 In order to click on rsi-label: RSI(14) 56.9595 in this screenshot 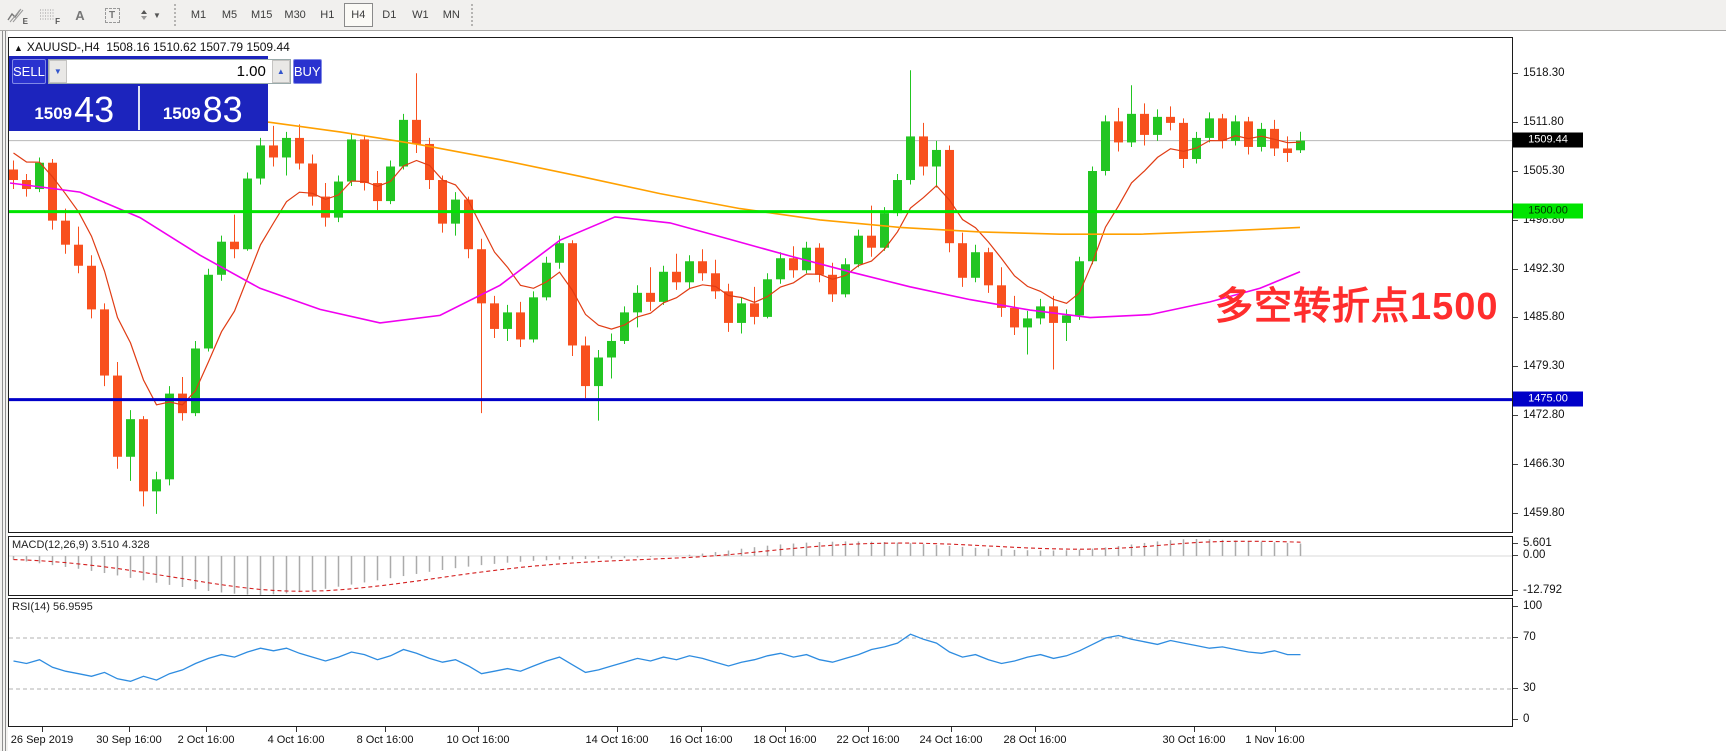, I will do `click(52, 607)`.